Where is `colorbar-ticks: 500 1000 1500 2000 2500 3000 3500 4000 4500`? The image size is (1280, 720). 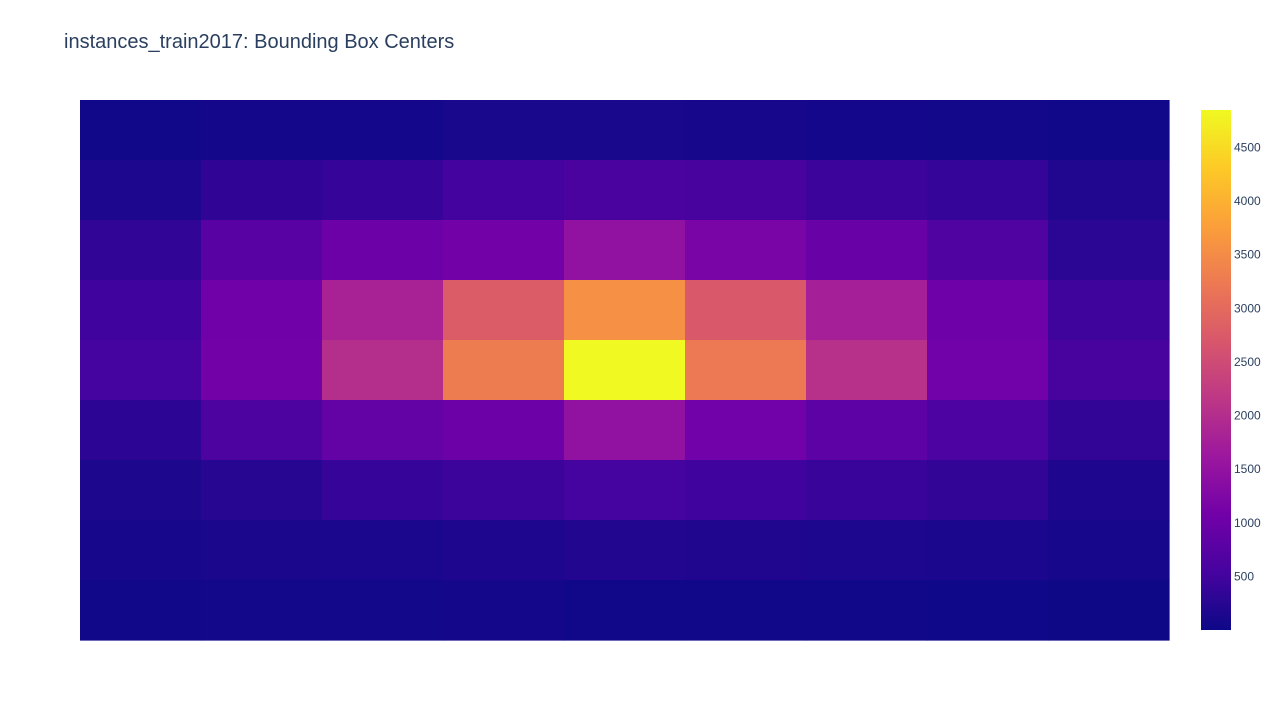
colorbar-ticks: 500 1000 1500 2000 2500 3000 3500 4000 4500 is located at coordinates (1247, 362).